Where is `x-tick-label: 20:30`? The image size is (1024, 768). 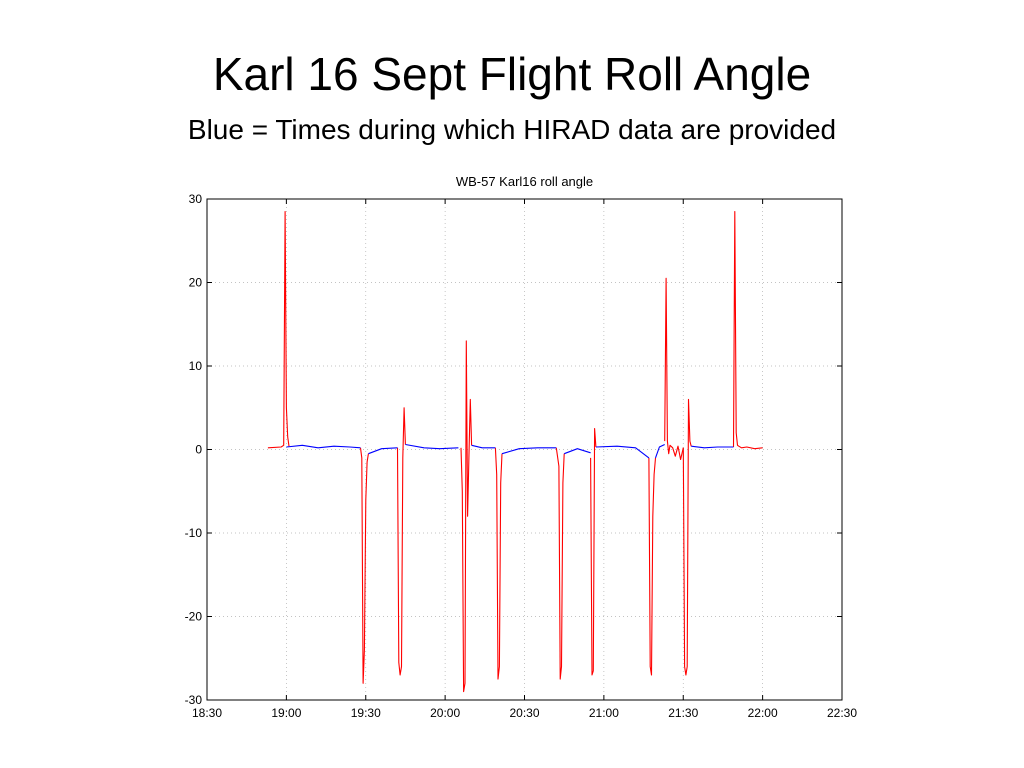
x-tick-label: 20:30 is located at coordinates (524, 713).